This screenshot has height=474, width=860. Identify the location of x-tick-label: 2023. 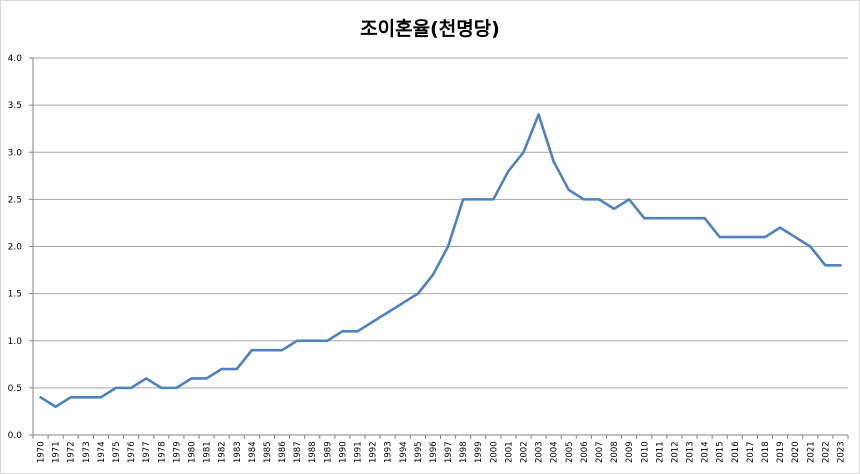
(841, 452).